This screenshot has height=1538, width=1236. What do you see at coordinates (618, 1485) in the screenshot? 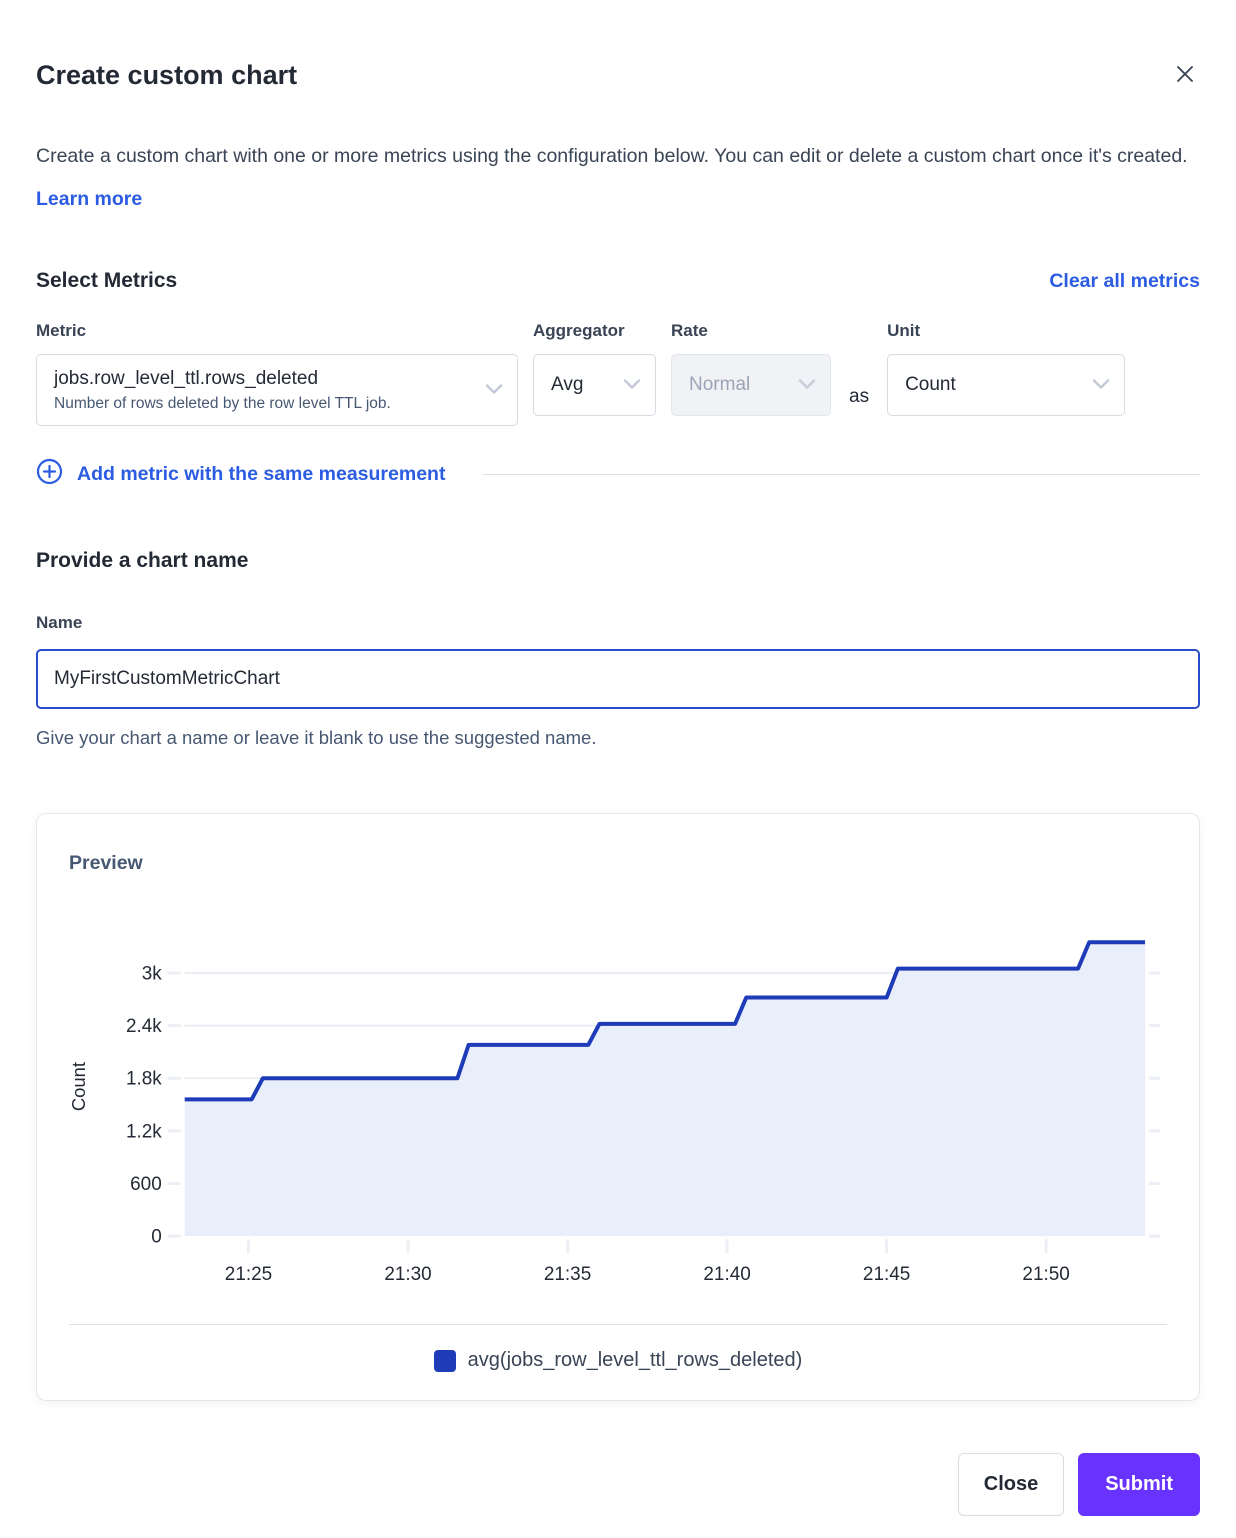
I see `dialog-footer: Close Submit` at bounding box center [618, 1485].